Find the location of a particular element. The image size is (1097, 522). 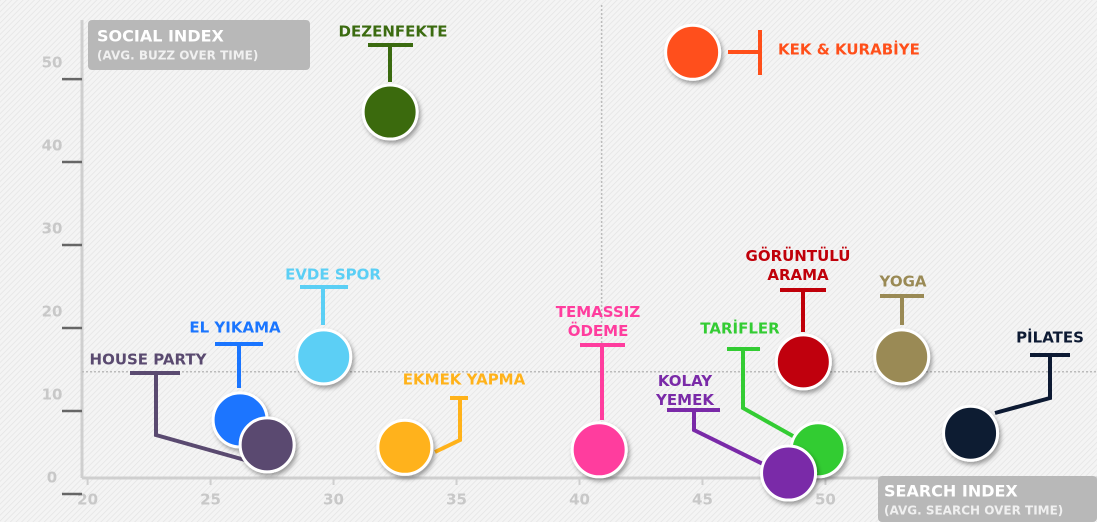

point-label: EKMEK YAPMA is located at coordinates (464, 380).